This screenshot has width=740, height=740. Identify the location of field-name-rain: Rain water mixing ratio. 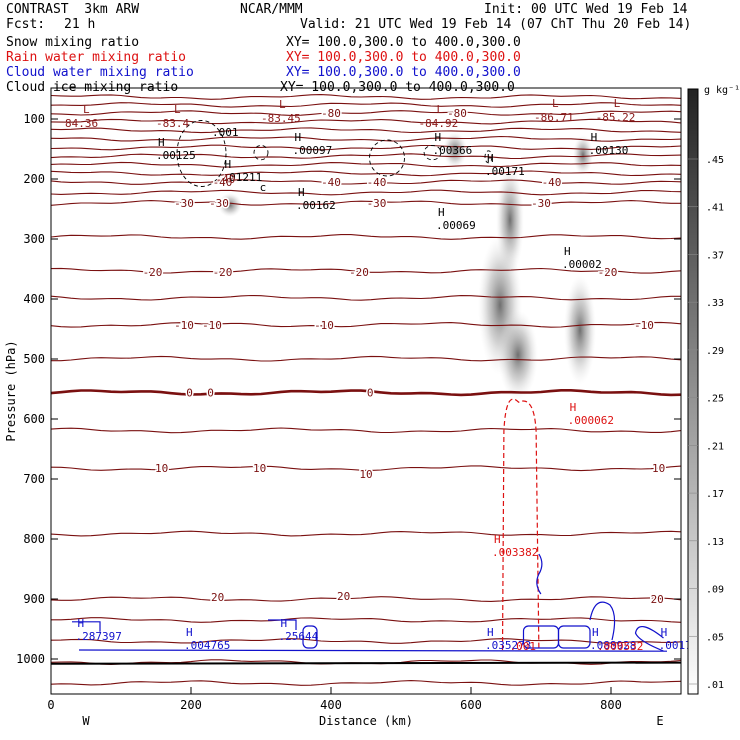
(96, 57).